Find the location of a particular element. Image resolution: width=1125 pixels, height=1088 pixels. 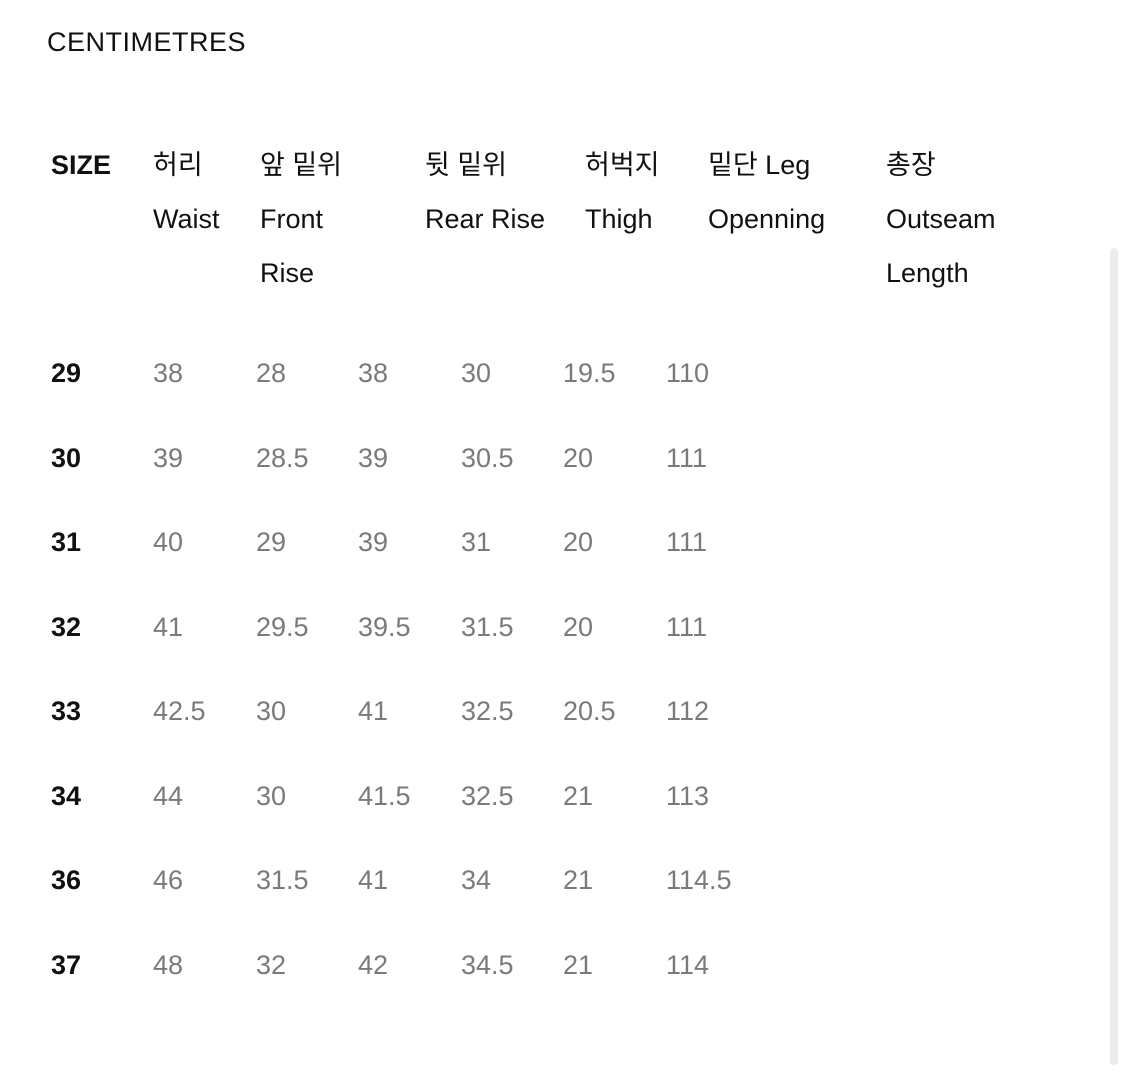

size-cell: 37 is located at coordinates (66, 964).